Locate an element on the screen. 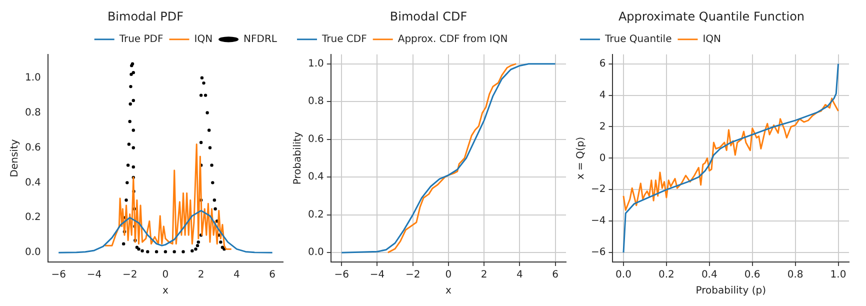  y-tick-label: 2 is located at coordinates (602, 126).